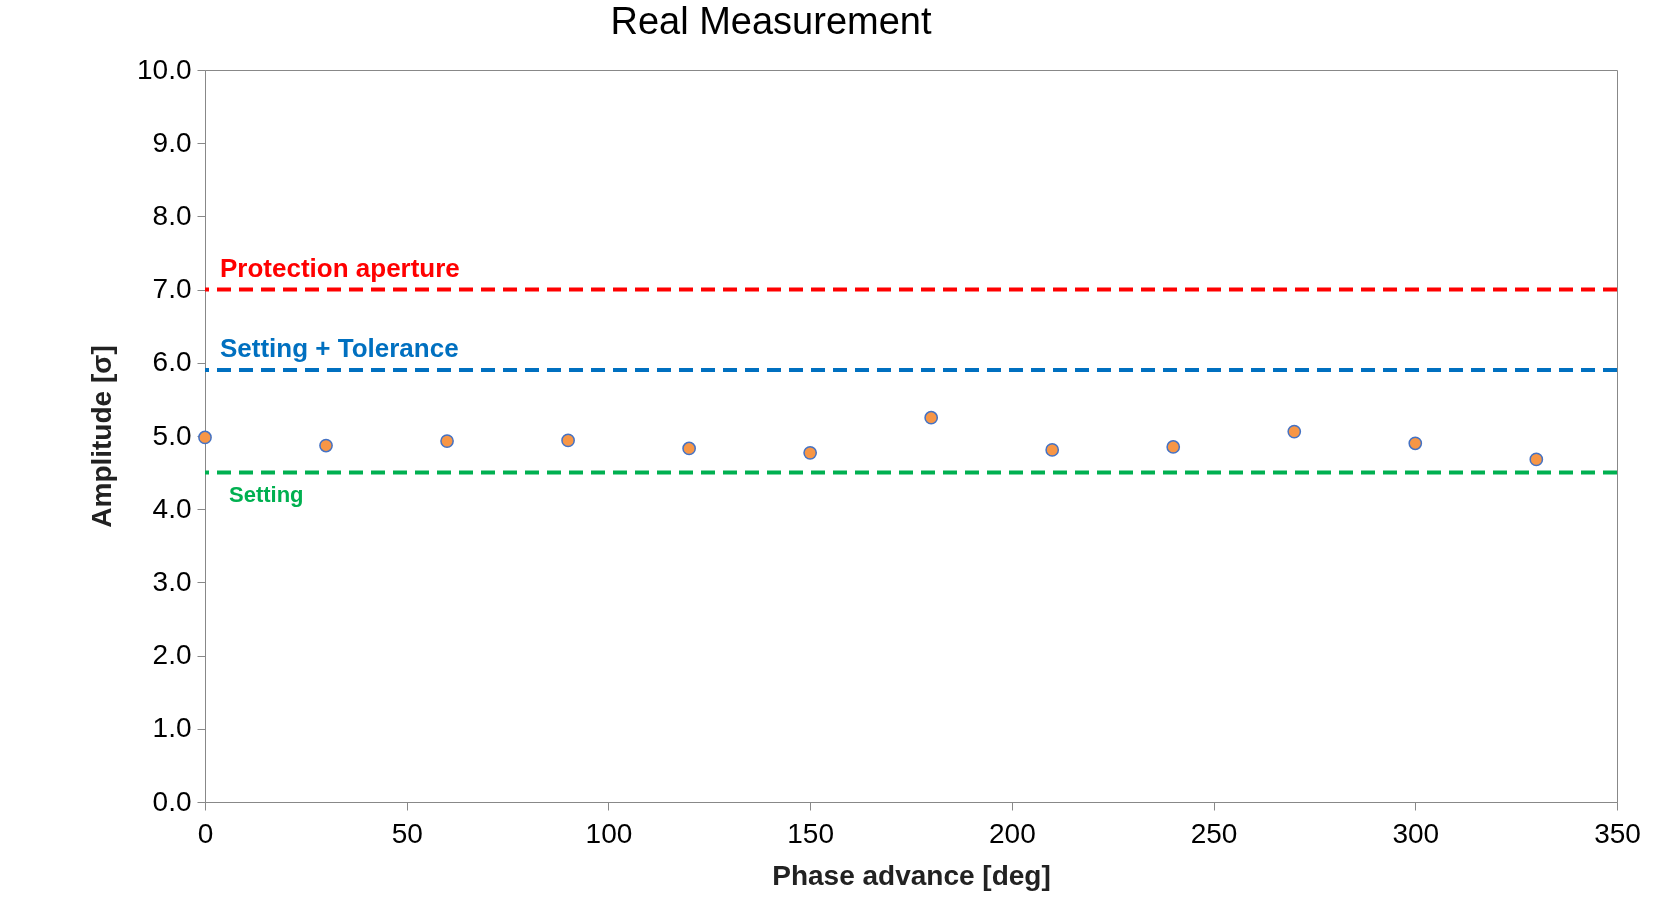 Image resolution: width=1667 pixels, height=924 pixels. What do you see at coordinates (172, 801) in the screenshot?
I see `y-tick-label: 0.0` at bounding box center [172, 801].